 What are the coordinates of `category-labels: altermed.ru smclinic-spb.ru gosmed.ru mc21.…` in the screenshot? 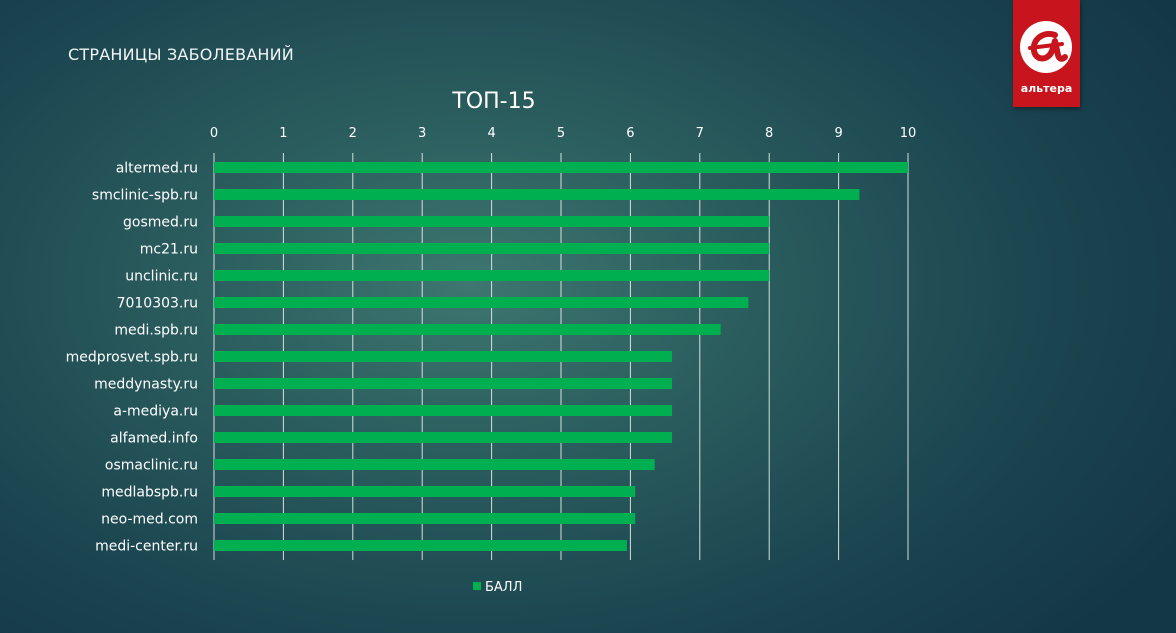 It's located at (132, 358).